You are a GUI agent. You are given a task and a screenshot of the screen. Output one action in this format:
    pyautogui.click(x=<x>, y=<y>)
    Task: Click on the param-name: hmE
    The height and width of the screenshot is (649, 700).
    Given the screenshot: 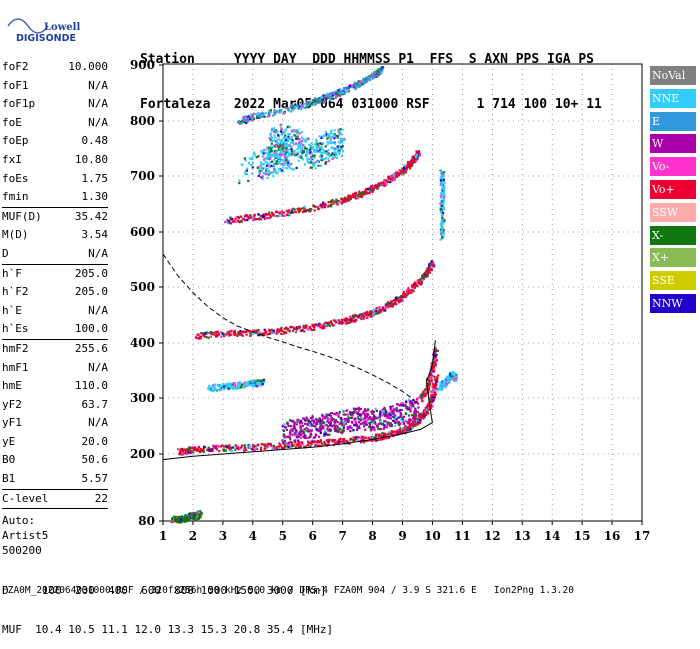 What is the action you would take?
    pyautogui.click(x=12, y=386)
    